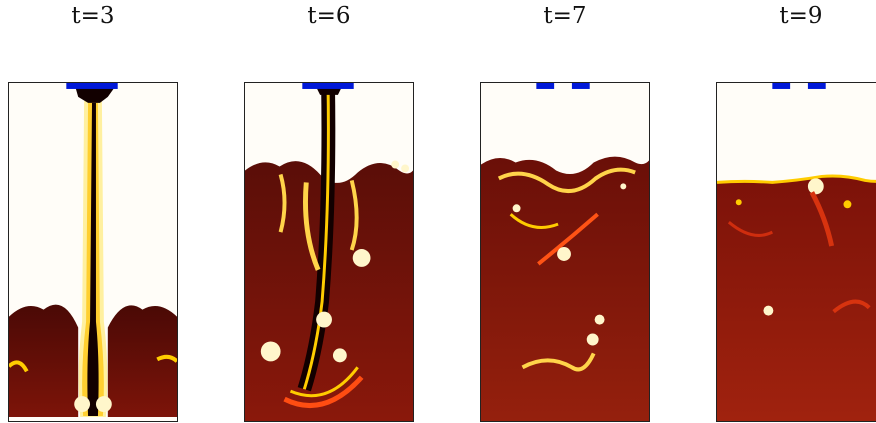  What do you see at coordinates (801, 16) in the screenshot?
I see `panel-title-t9: t=9` at bounding box center [801, 16].